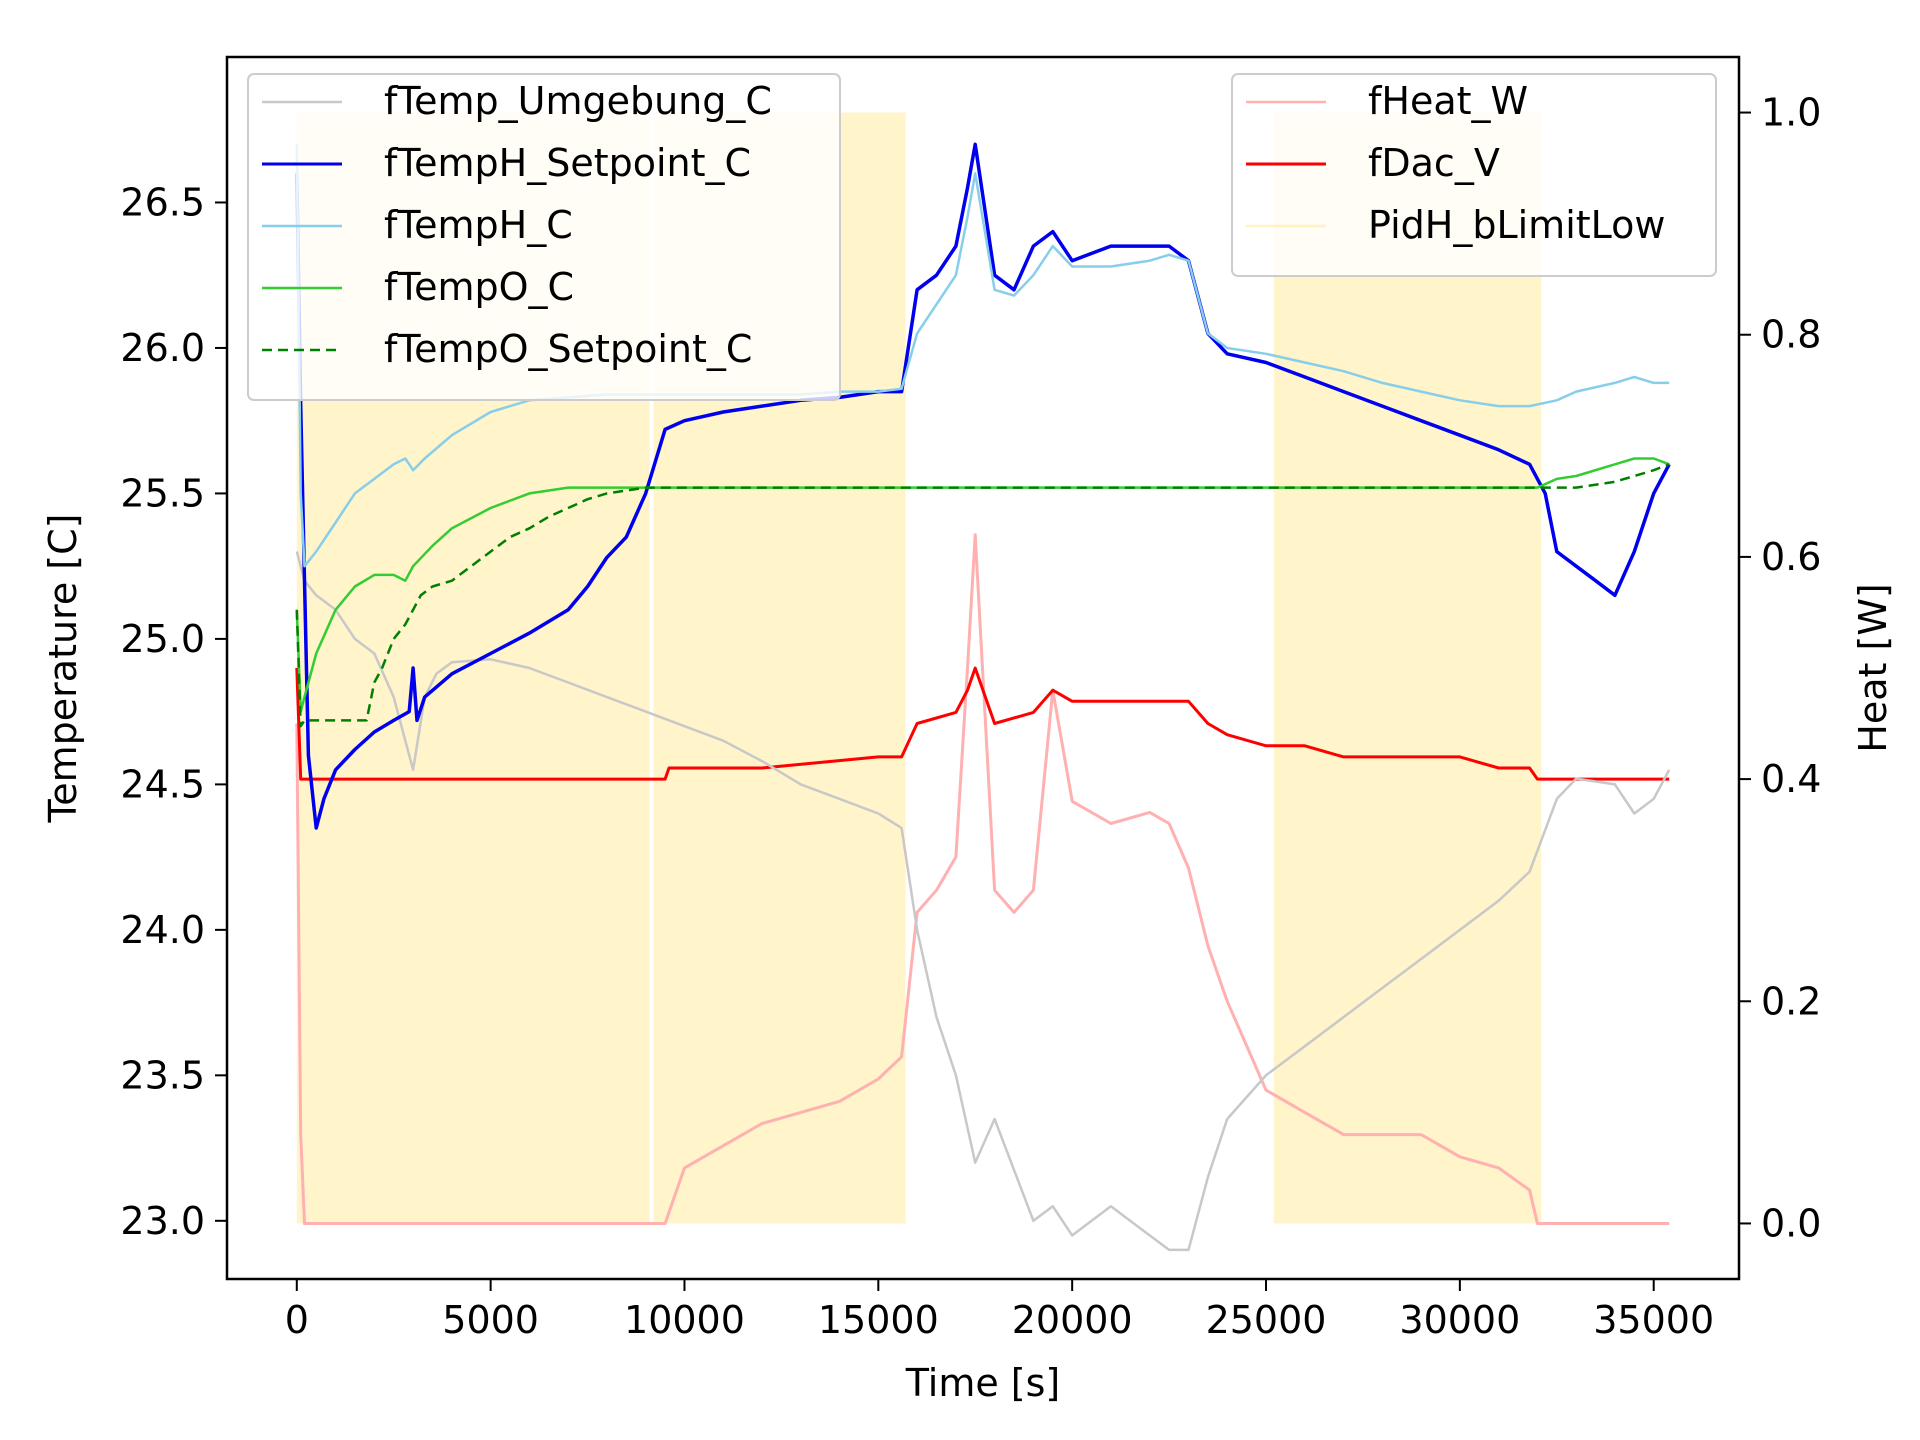 The width and height of the screenshot is (1920, 1440). I want to click on series-ftempo-setpoint-c, so click(982, 595).